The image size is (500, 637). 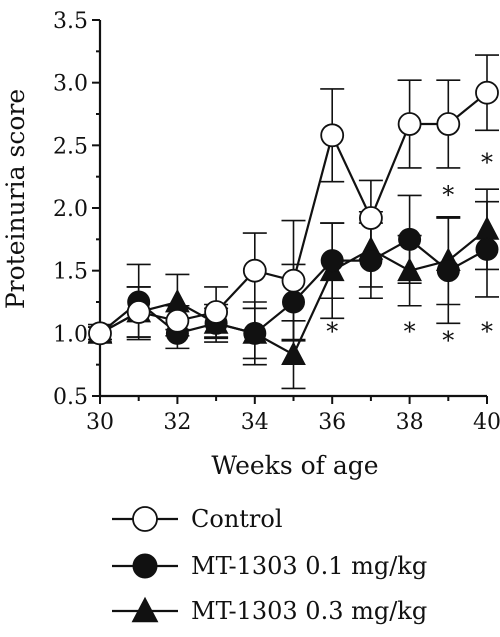 What do you see at coordinates (70, 334) in the screenshot?
I see `y-tick-label: 1.0` at bounding box center [70, 334].